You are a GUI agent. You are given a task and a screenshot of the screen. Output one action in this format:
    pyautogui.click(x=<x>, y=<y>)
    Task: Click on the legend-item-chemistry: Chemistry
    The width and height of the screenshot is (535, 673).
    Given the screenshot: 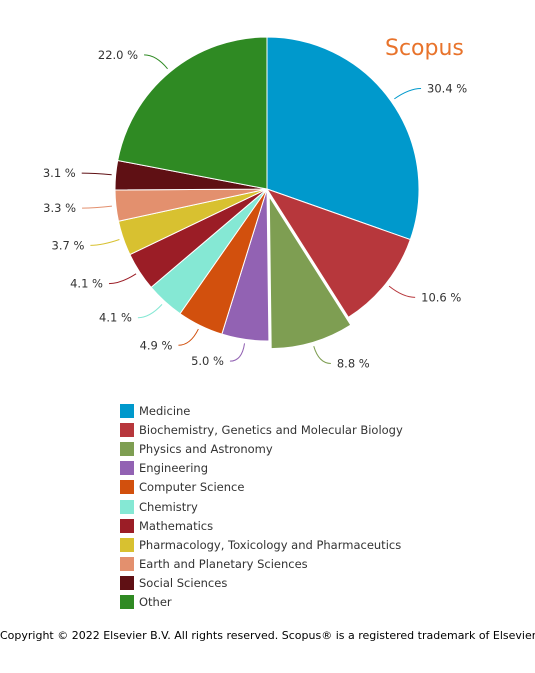 What is the action you would take?
    pyautogui.click(x=261, y=506)
    